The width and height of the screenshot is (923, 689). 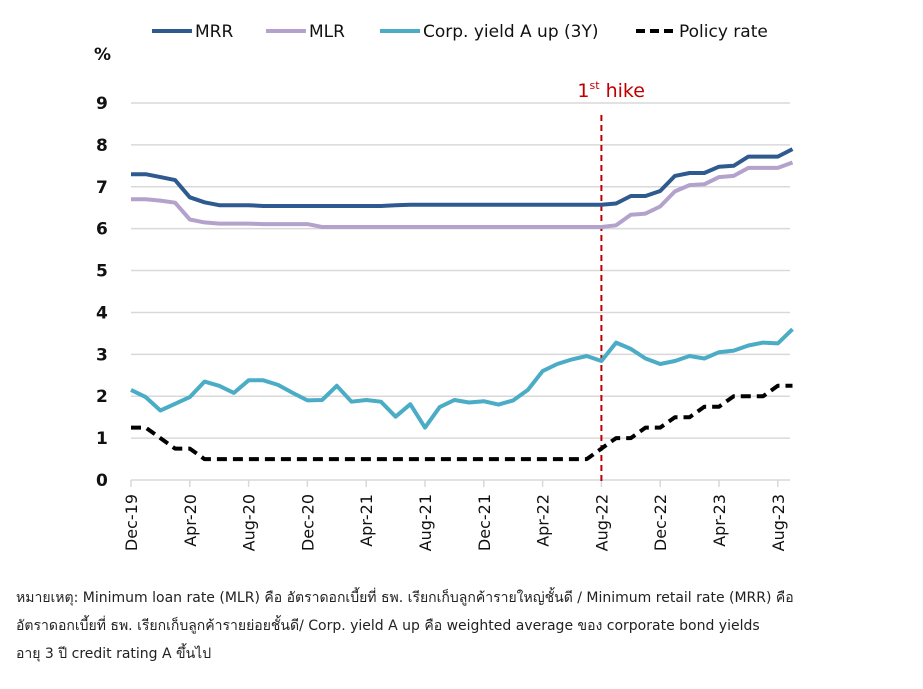 What do you see at coordinates (366, 520) in the screenshot?
I see `x-tick-label: Apr-21` at bounding box center [366, 520].